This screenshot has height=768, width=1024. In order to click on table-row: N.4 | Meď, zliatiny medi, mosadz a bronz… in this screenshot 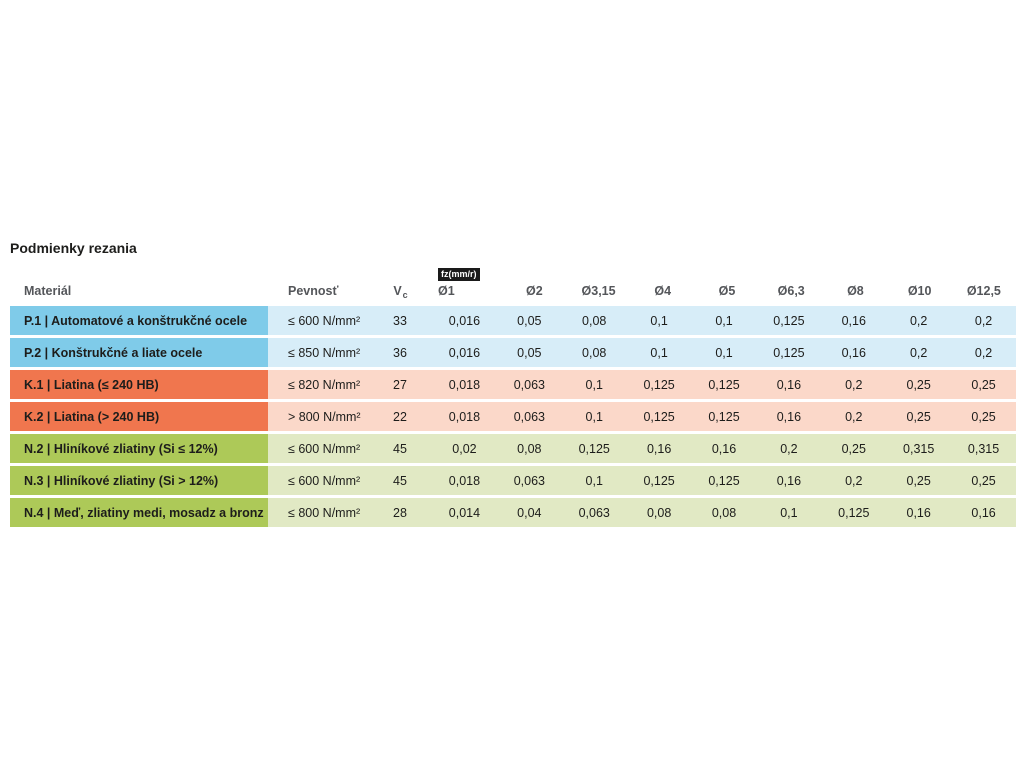, I will do `click(513, 512)`.